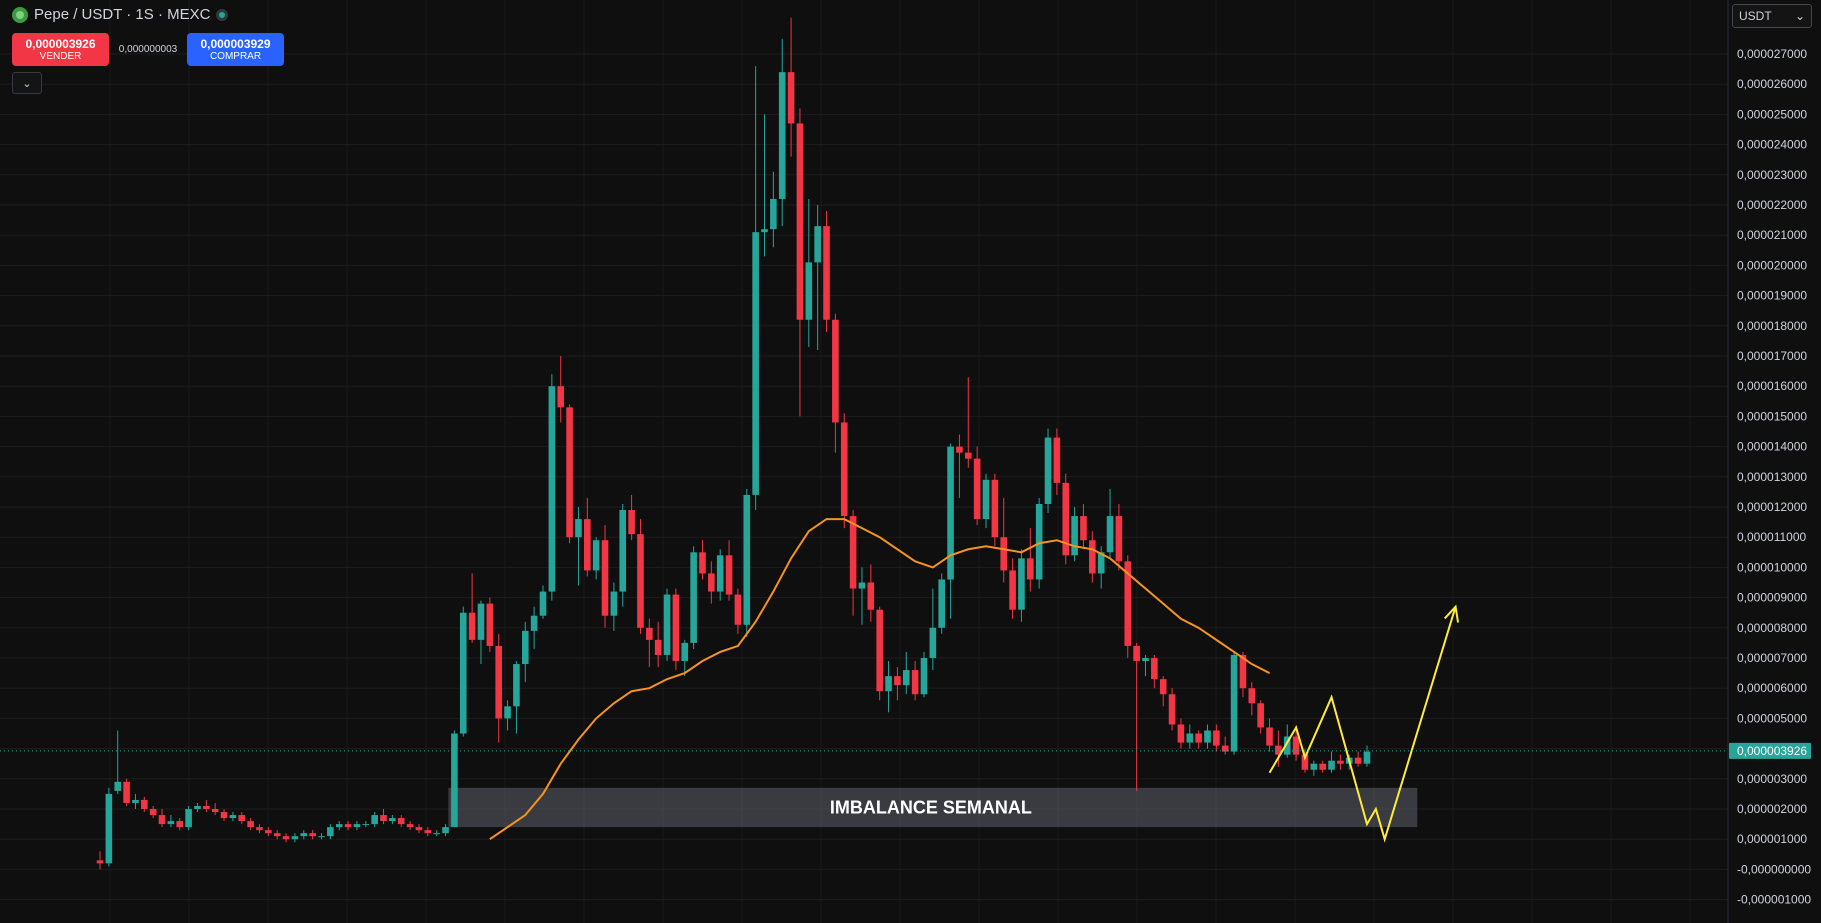  What do you see at coordinates (235, 49) in the screenshot?
I see `buy-button: 0,000003929 COMPRAR` at bounding box center [235, 49].